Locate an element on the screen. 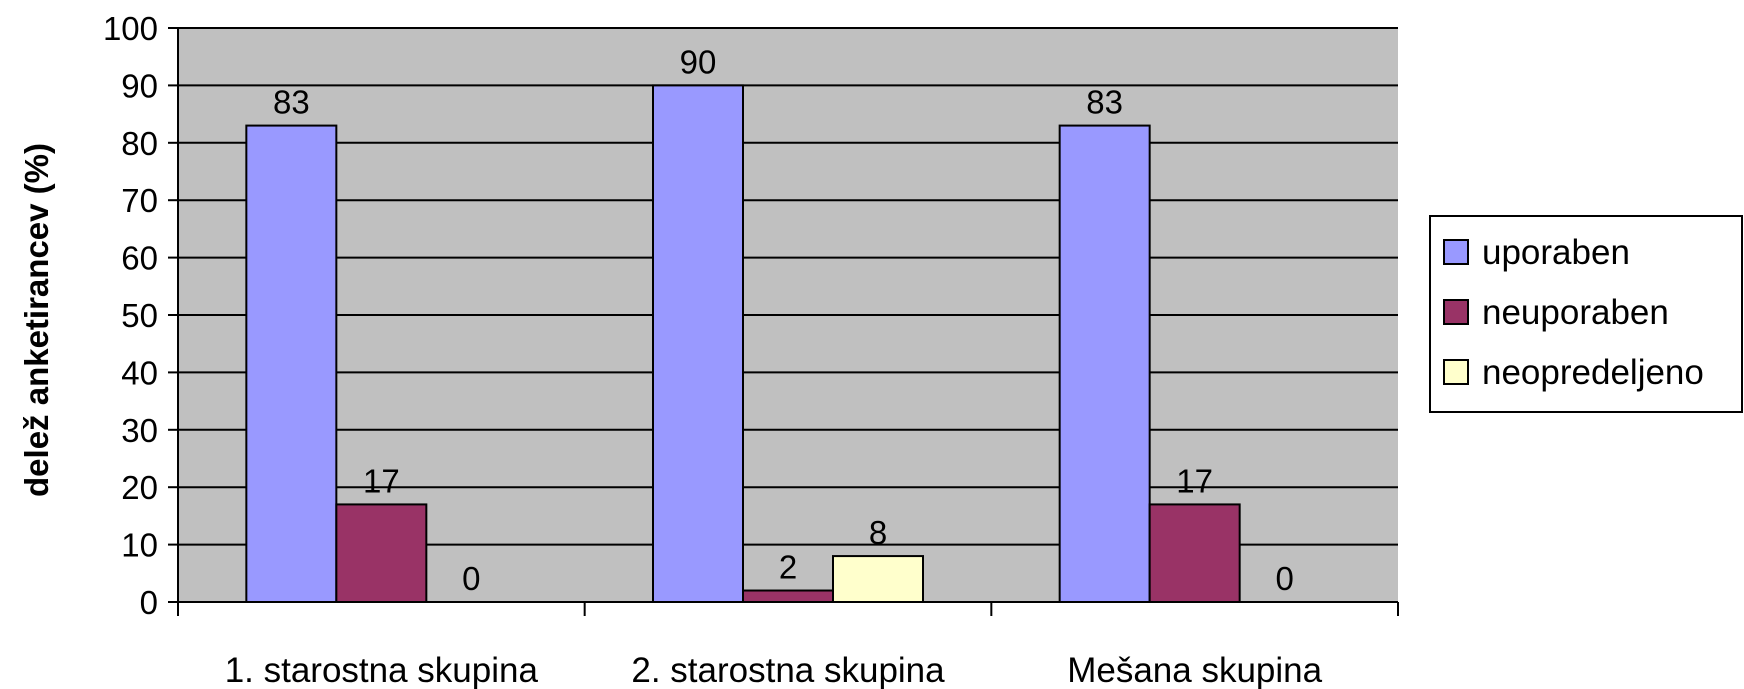 The height and width of the screenshot is (689, 1744). legend-box is located at coordinates (1586, 314).